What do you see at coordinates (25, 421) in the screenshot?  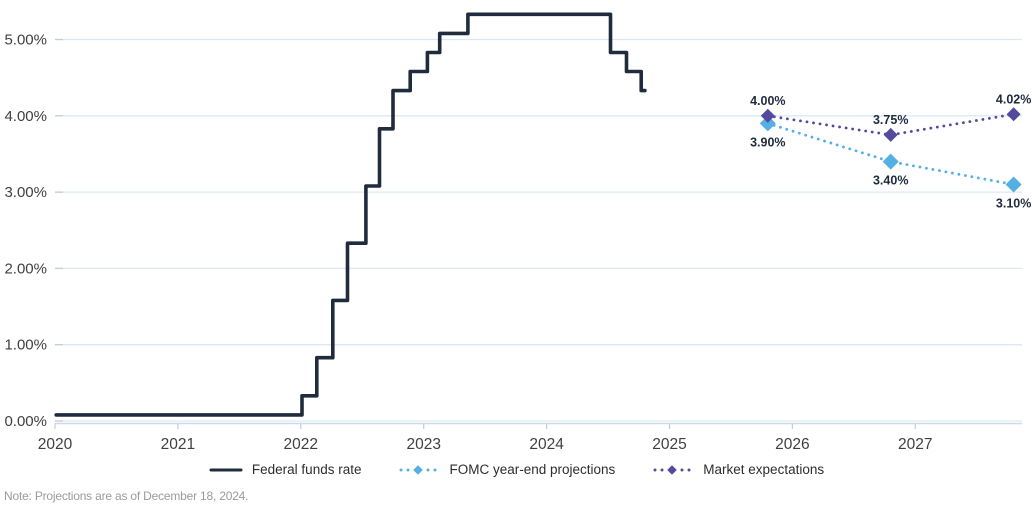 I see `y-axis-tick-label: 0.00%` at bounding box center [25, 421].